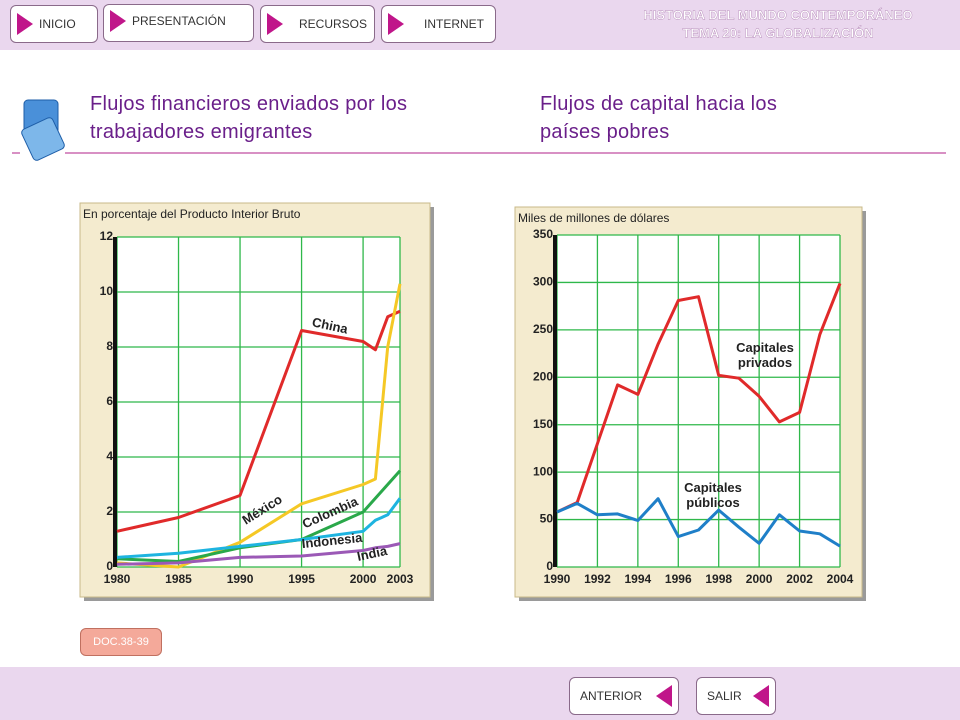  I want to click on x-tick-label: 1996, so click(678, 579).